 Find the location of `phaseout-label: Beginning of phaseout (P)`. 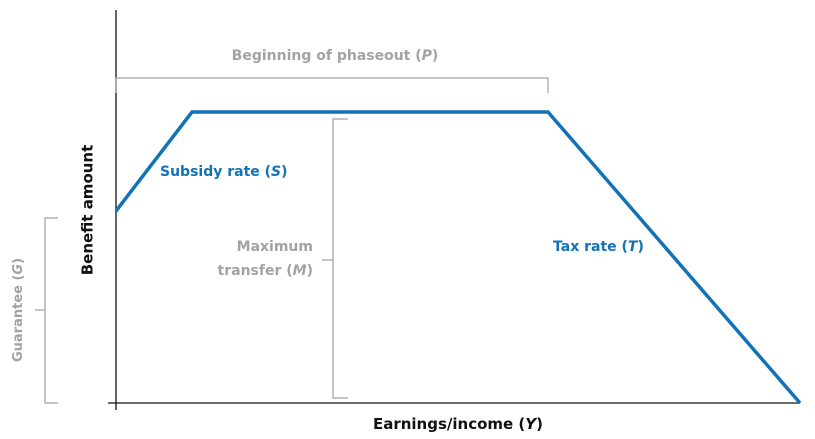

phaseout-label: Beginning of phaseout (P) is located at coordinates (335, 56).